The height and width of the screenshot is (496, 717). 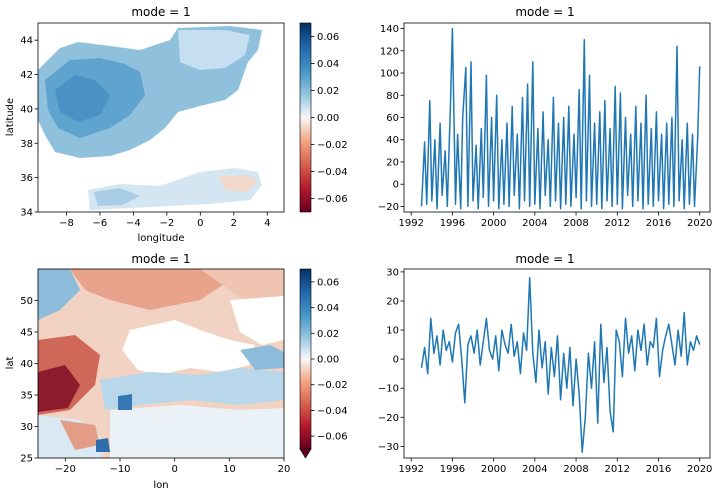 I want to click on land-field-southwest, so click(x=117, y=197).